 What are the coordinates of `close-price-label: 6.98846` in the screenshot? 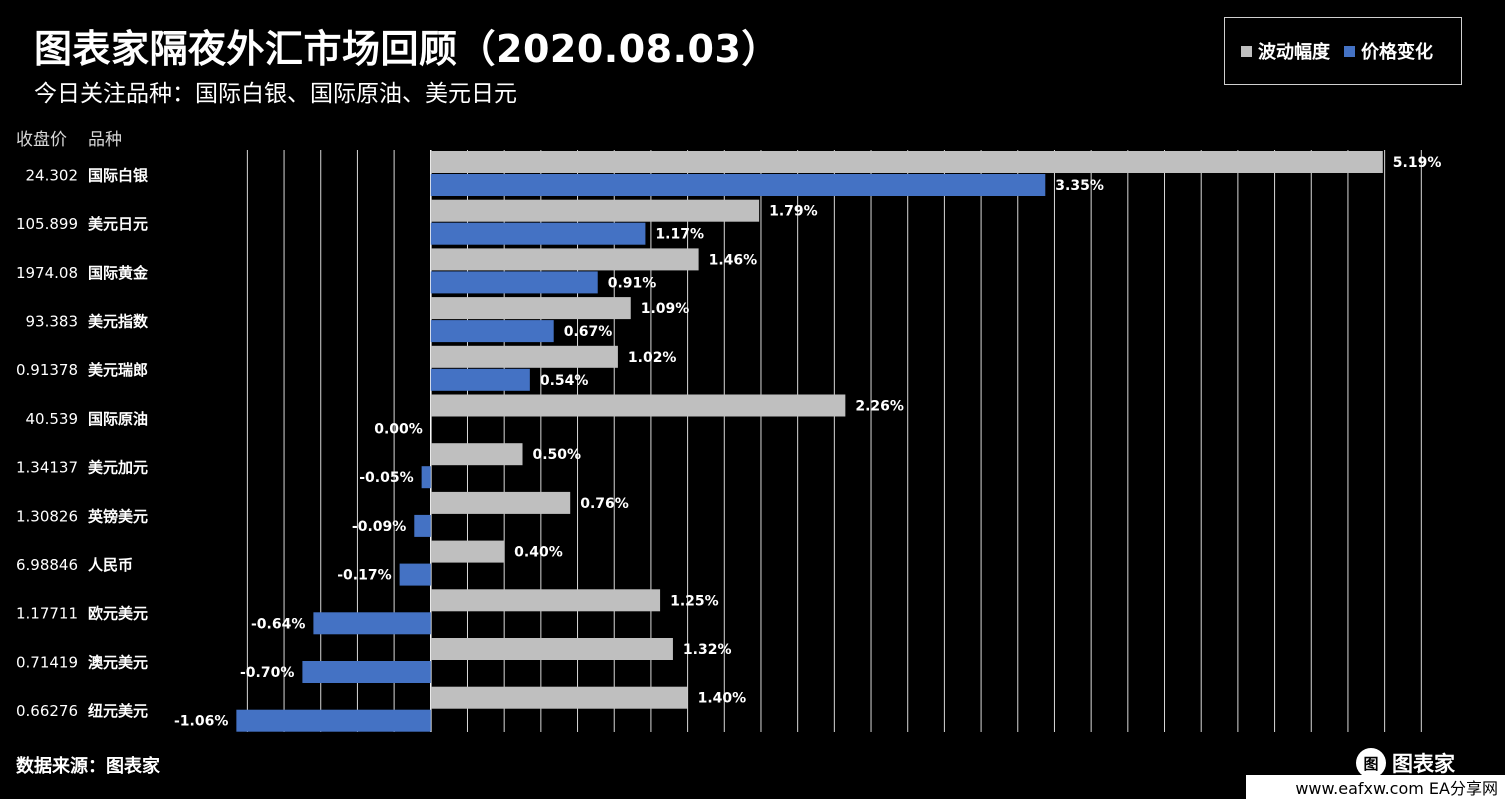 It's located at (47, 565).